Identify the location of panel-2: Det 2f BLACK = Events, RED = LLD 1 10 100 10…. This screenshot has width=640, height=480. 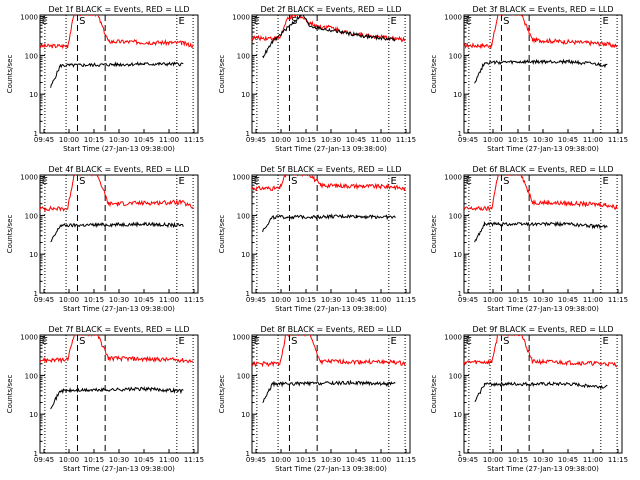
(317, 79).